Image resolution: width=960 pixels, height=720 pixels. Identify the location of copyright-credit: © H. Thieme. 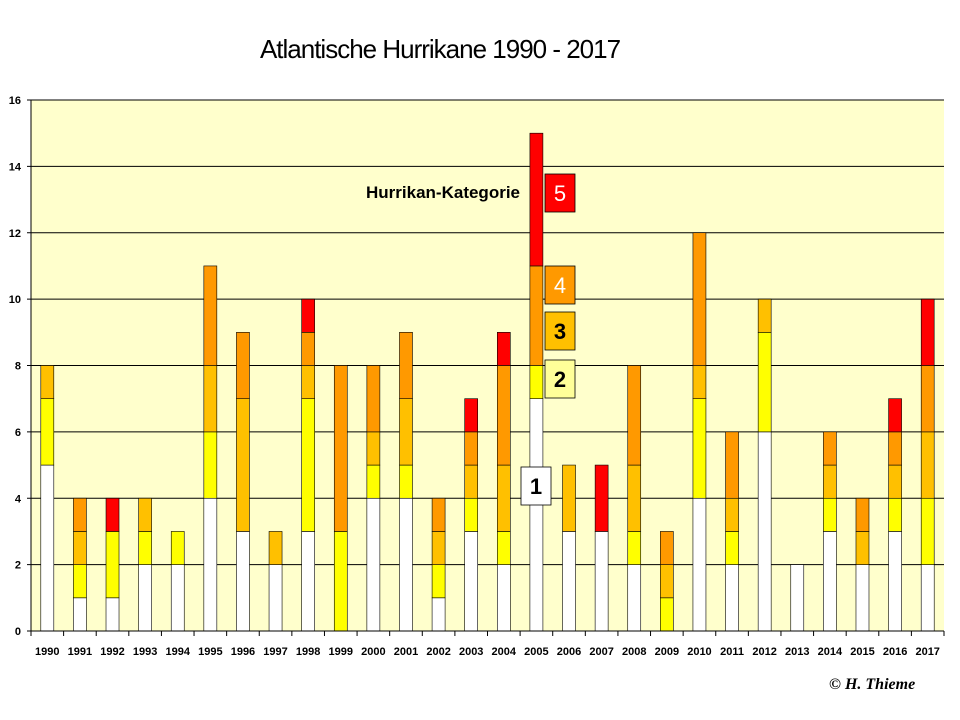
(872, 684).